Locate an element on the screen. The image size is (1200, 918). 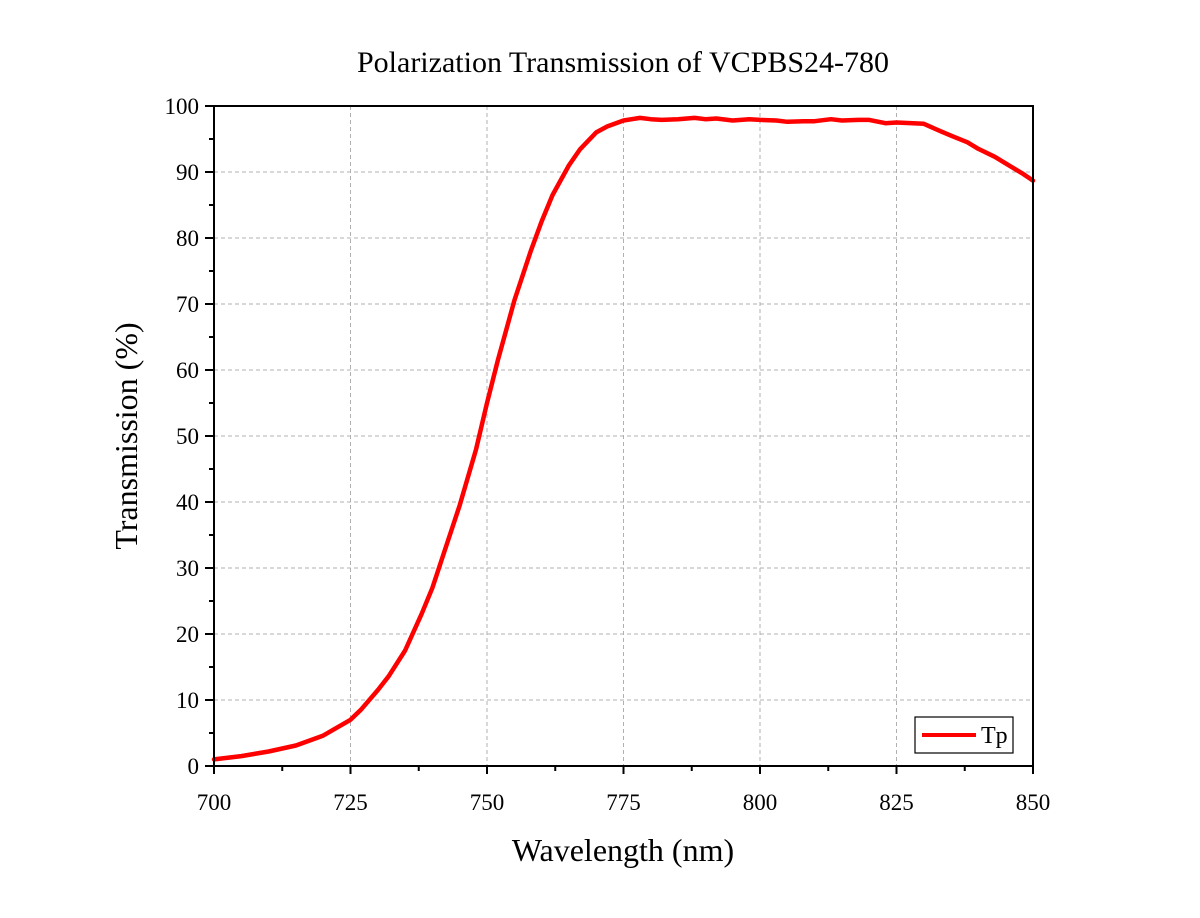
x-tick-label: 725 is located at coordinates (350, 802).